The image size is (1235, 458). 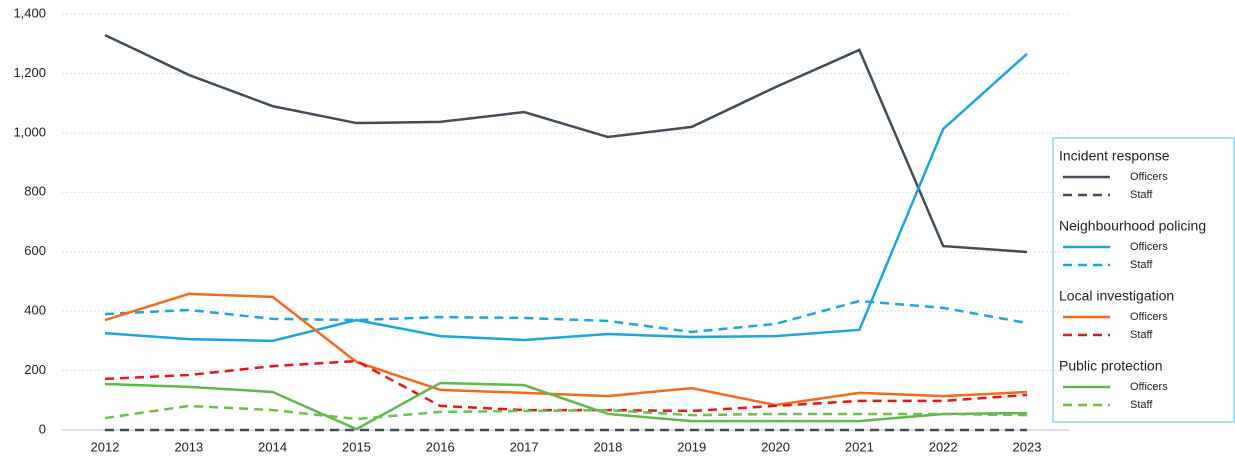 What do you see at coordinates (35, 369) in the screenshot?
I see `y-tick-label: 200` at bounding box center [35, 369].